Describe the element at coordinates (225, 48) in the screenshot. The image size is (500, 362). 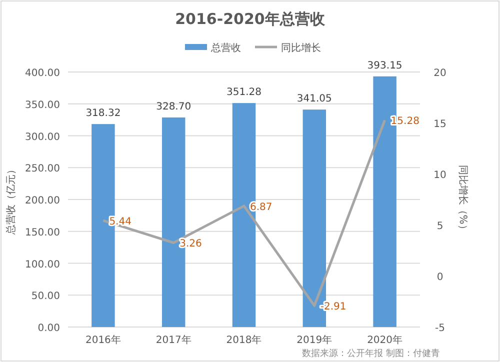
I see `legend-label: 总营收` at that location.